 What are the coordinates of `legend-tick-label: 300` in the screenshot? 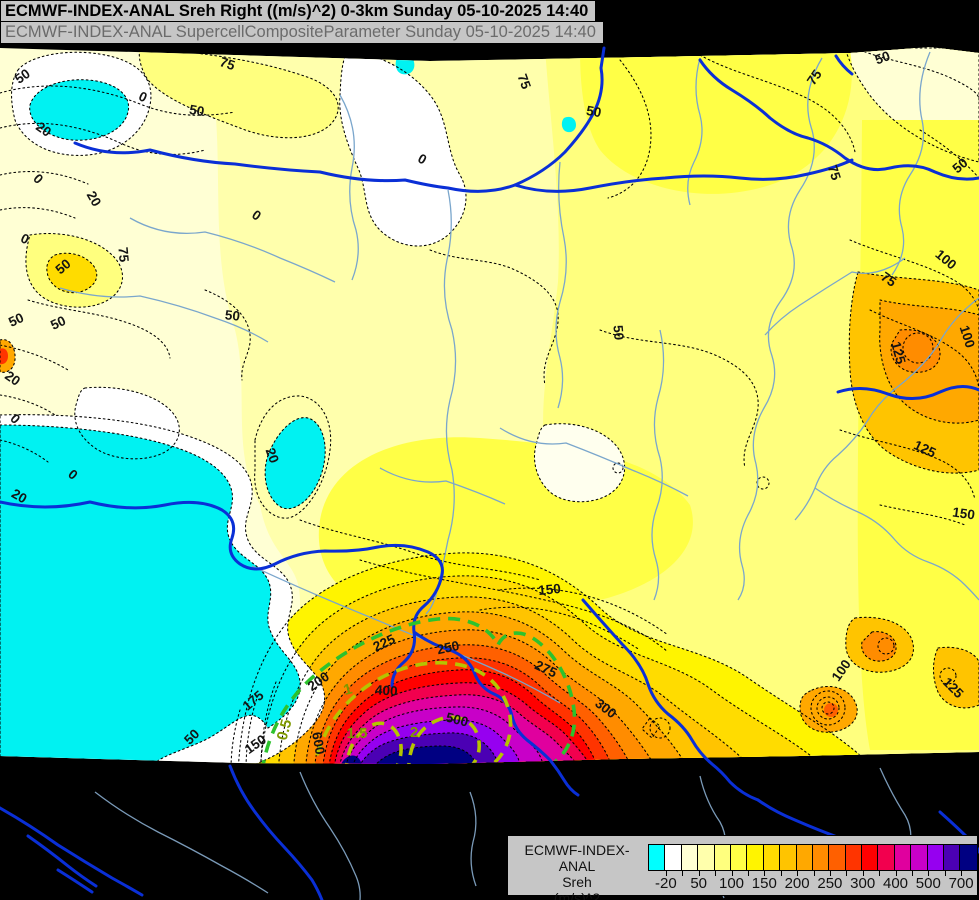 It's located at (863, 883).